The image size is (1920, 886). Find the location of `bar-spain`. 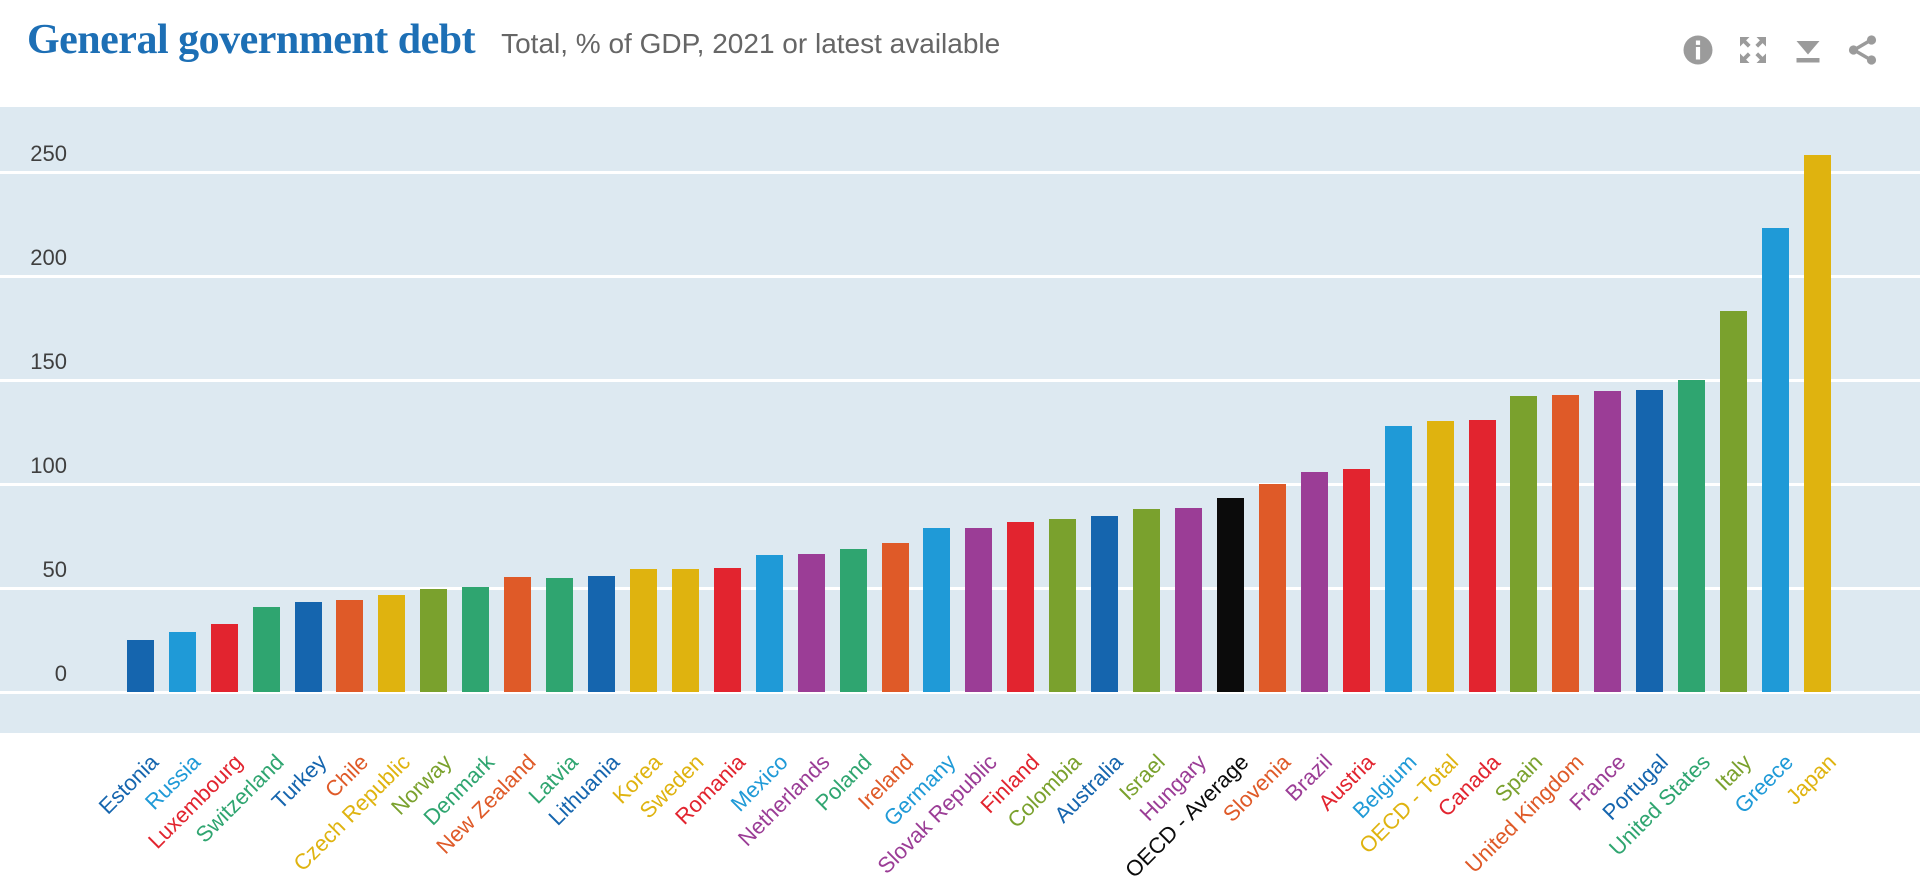

bar-spain is located at coordinates (1524, 544).